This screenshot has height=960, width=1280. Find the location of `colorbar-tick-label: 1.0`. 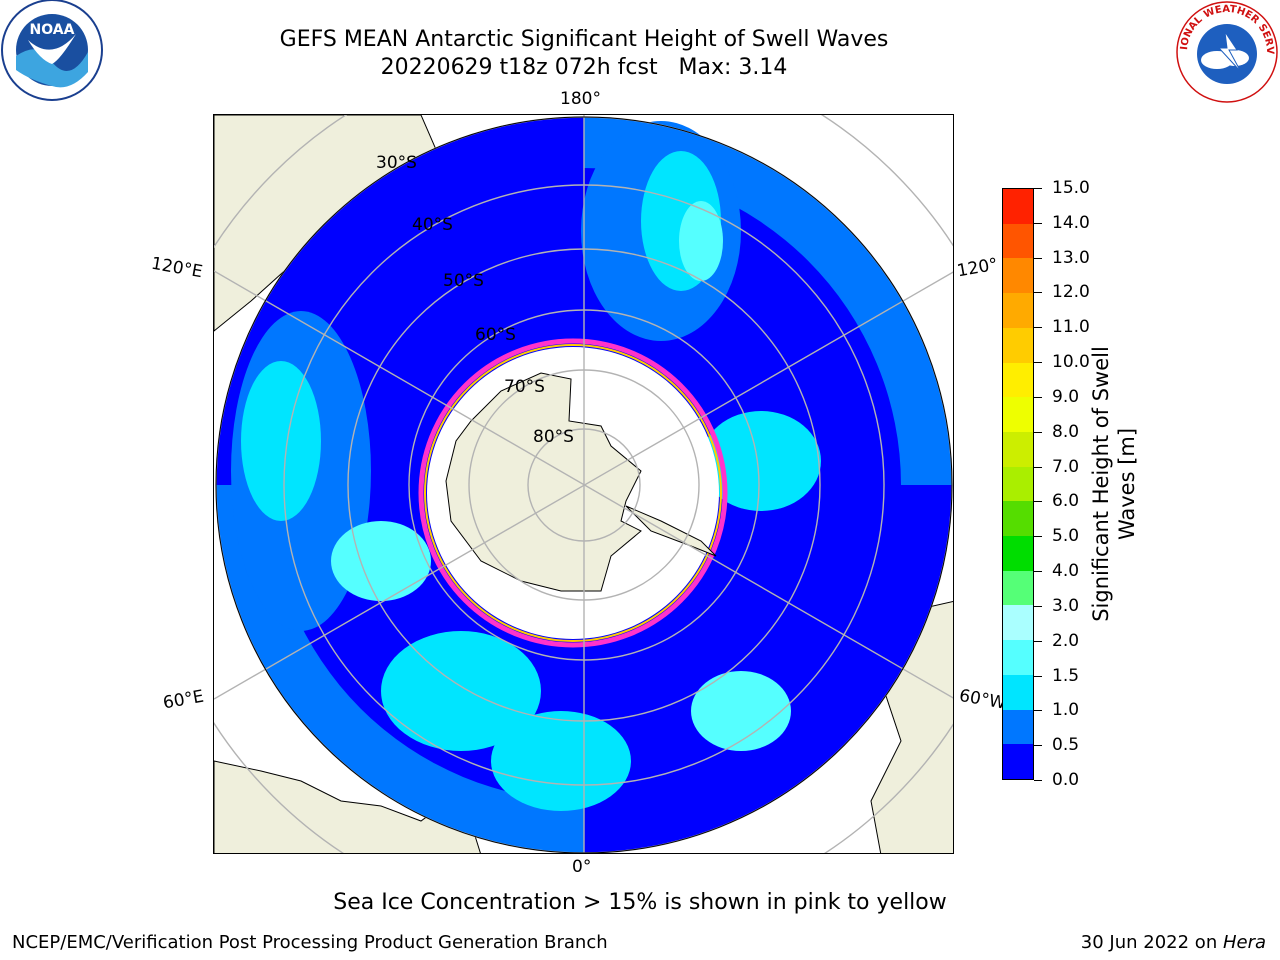

colorbar-tick-label: 1.0 is located at coordinates (1066, 710).